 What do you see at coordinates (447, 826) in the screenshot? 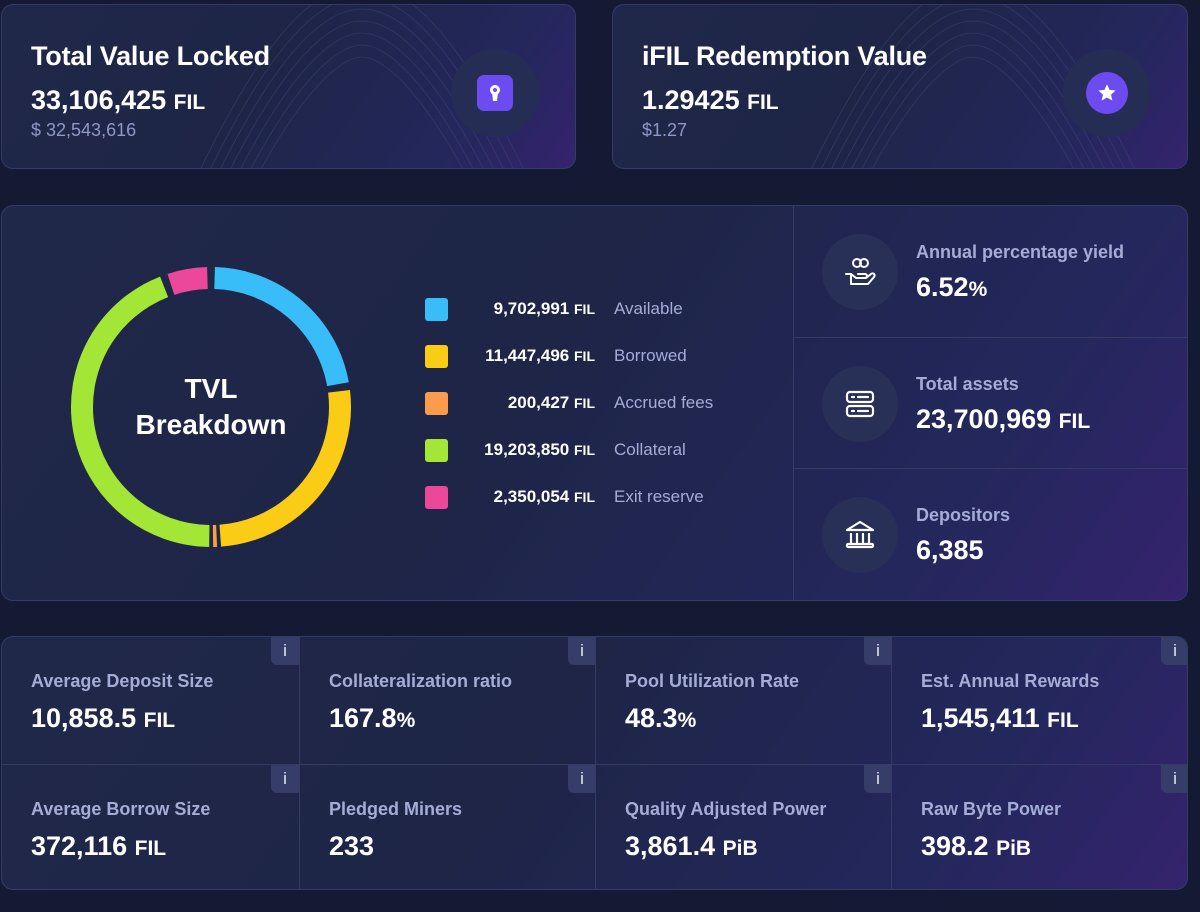
I see `metric-pledged-miners: i Pledged Miners 233` at bounding box center [447, 826].